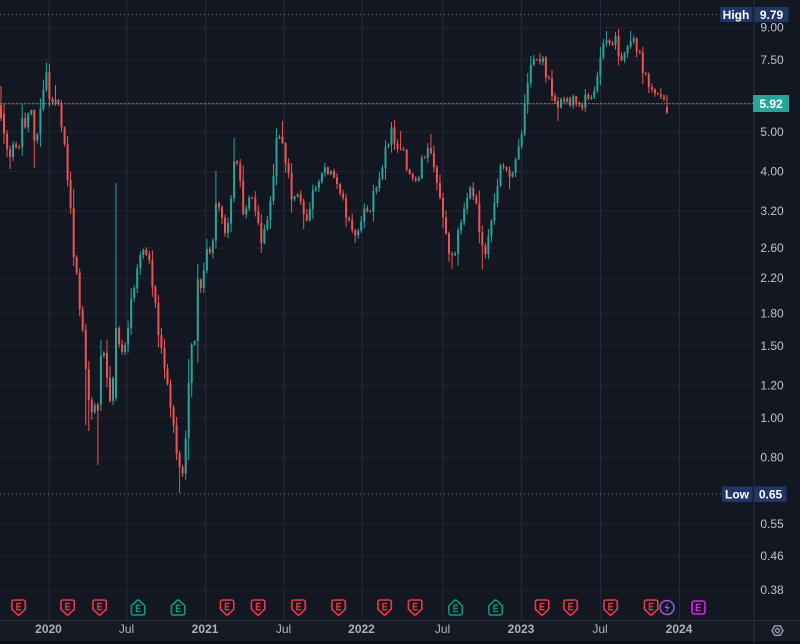 The height and width of the screenshot is (644, 800). Describe the element at coordinates (361, 629) in the screenshot. I see `svg-text: 2022` at that location.